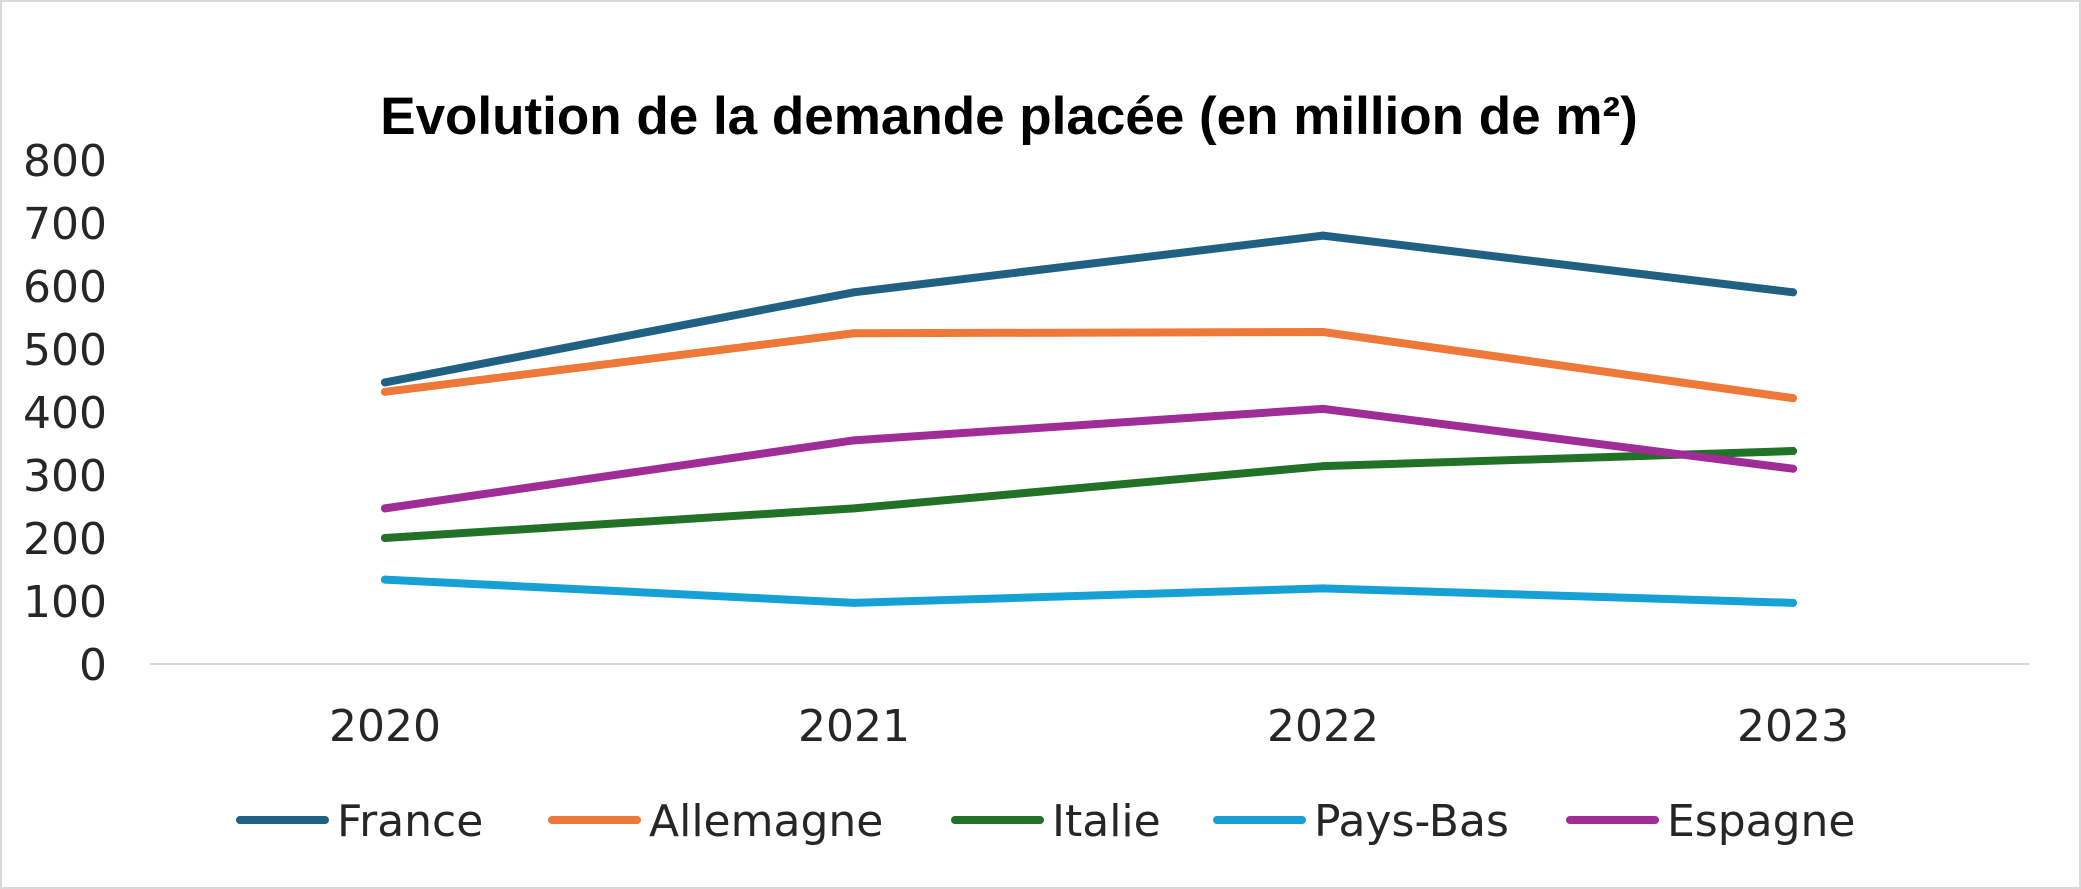  Describe the element at coordinates (854, 726) in the screenshot. I see `x-tick-label: 2021` at that location.